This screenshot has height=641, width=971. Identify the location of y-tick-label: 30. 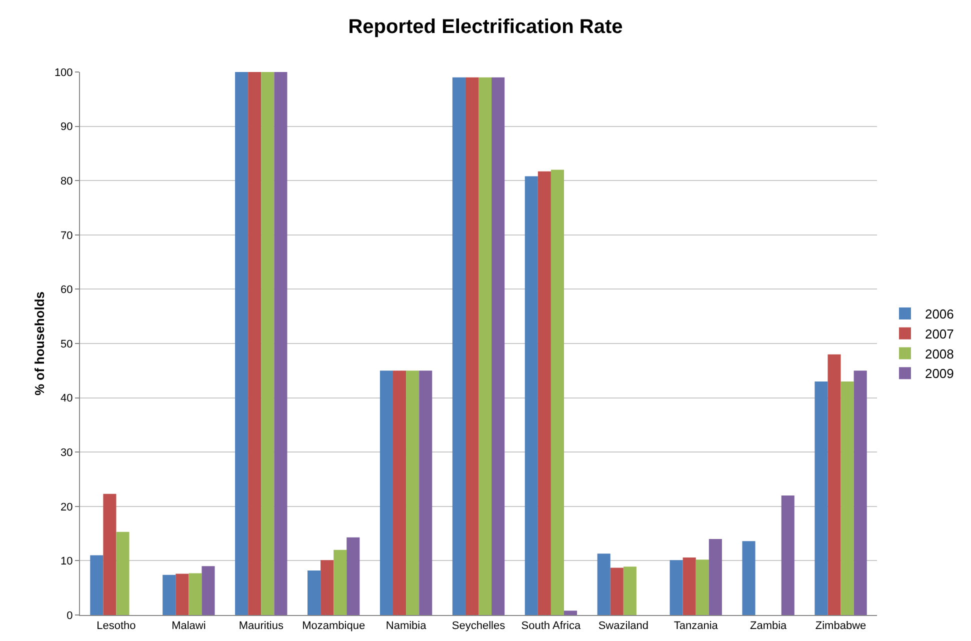
(66, 452).